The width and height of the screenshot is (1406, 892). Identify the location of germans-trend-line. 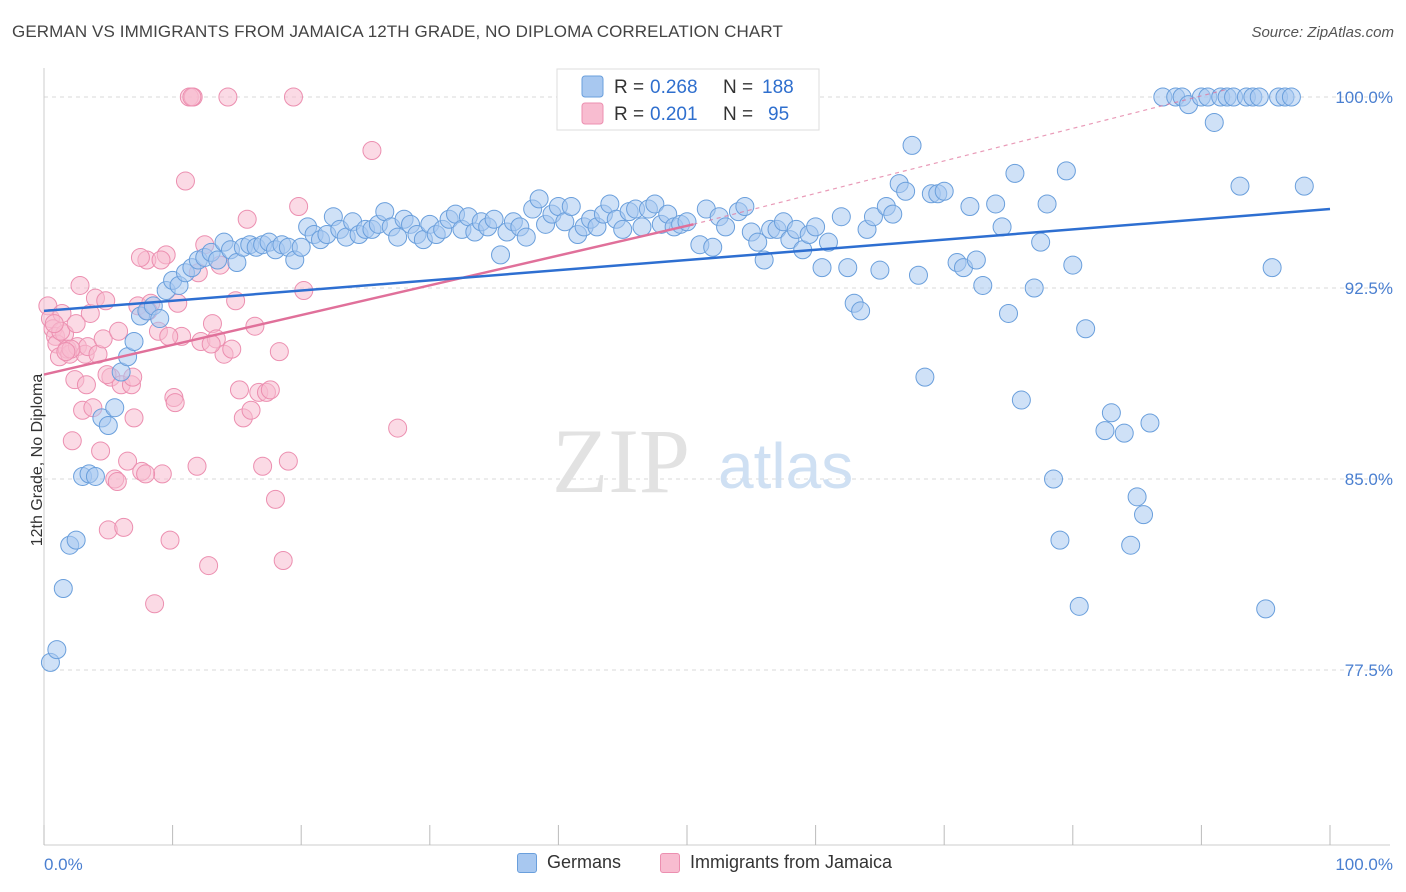
(687, 260).